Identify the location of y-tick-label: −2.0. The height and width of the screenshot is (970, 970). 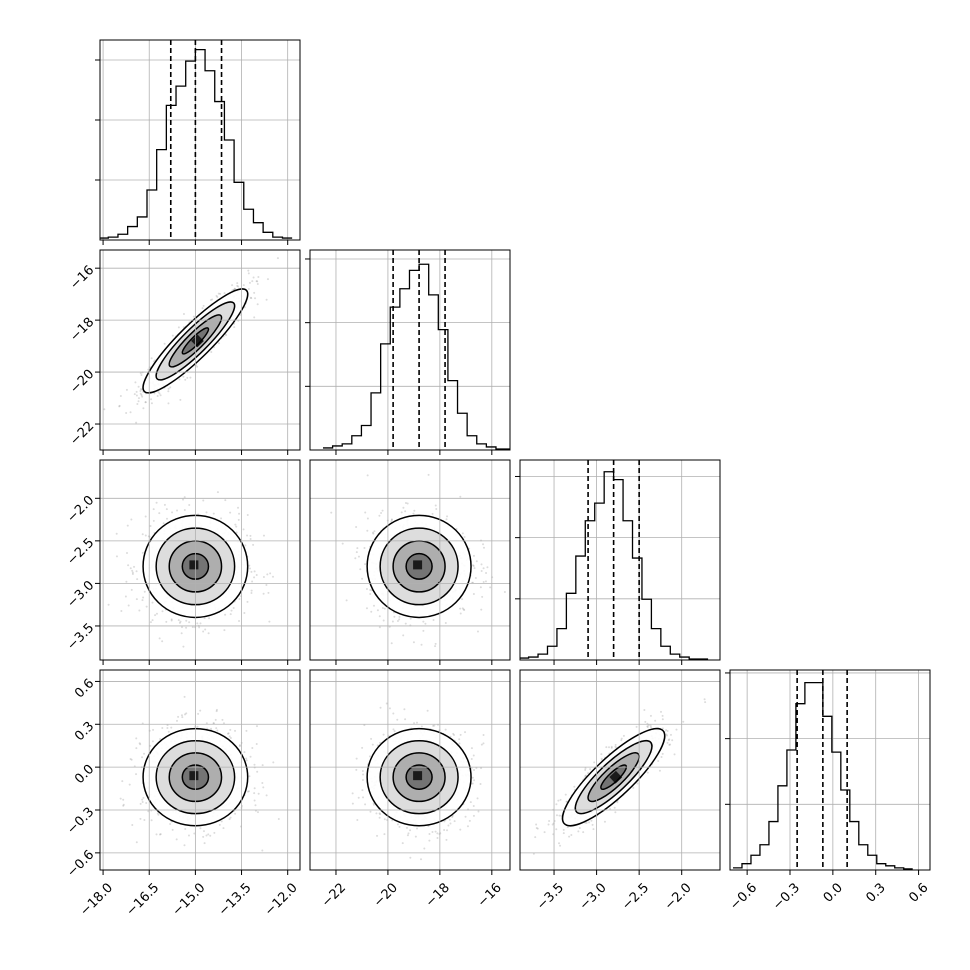
(80, 509).